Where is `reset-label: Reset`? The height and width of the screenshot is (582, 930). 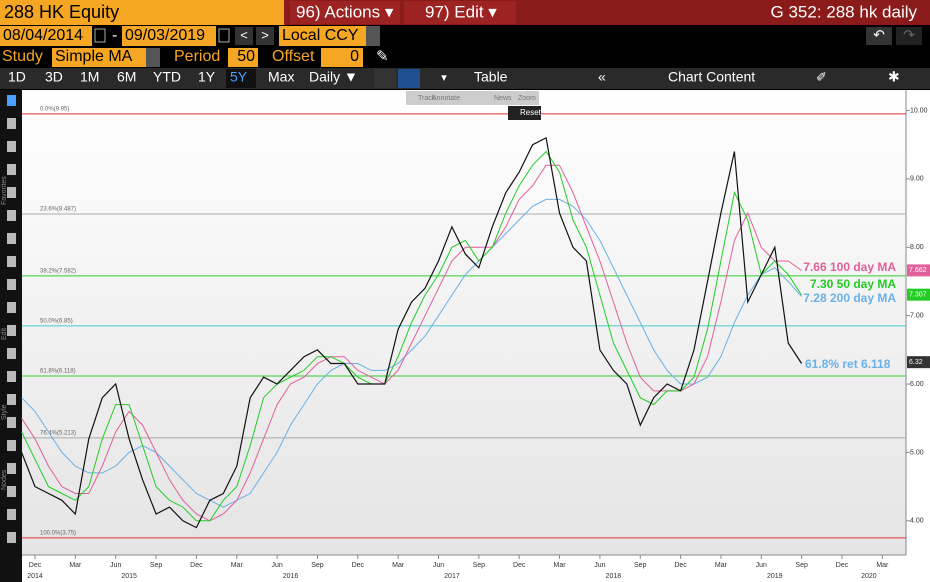
reset-label: Reset is located at coordinates (531, 112).